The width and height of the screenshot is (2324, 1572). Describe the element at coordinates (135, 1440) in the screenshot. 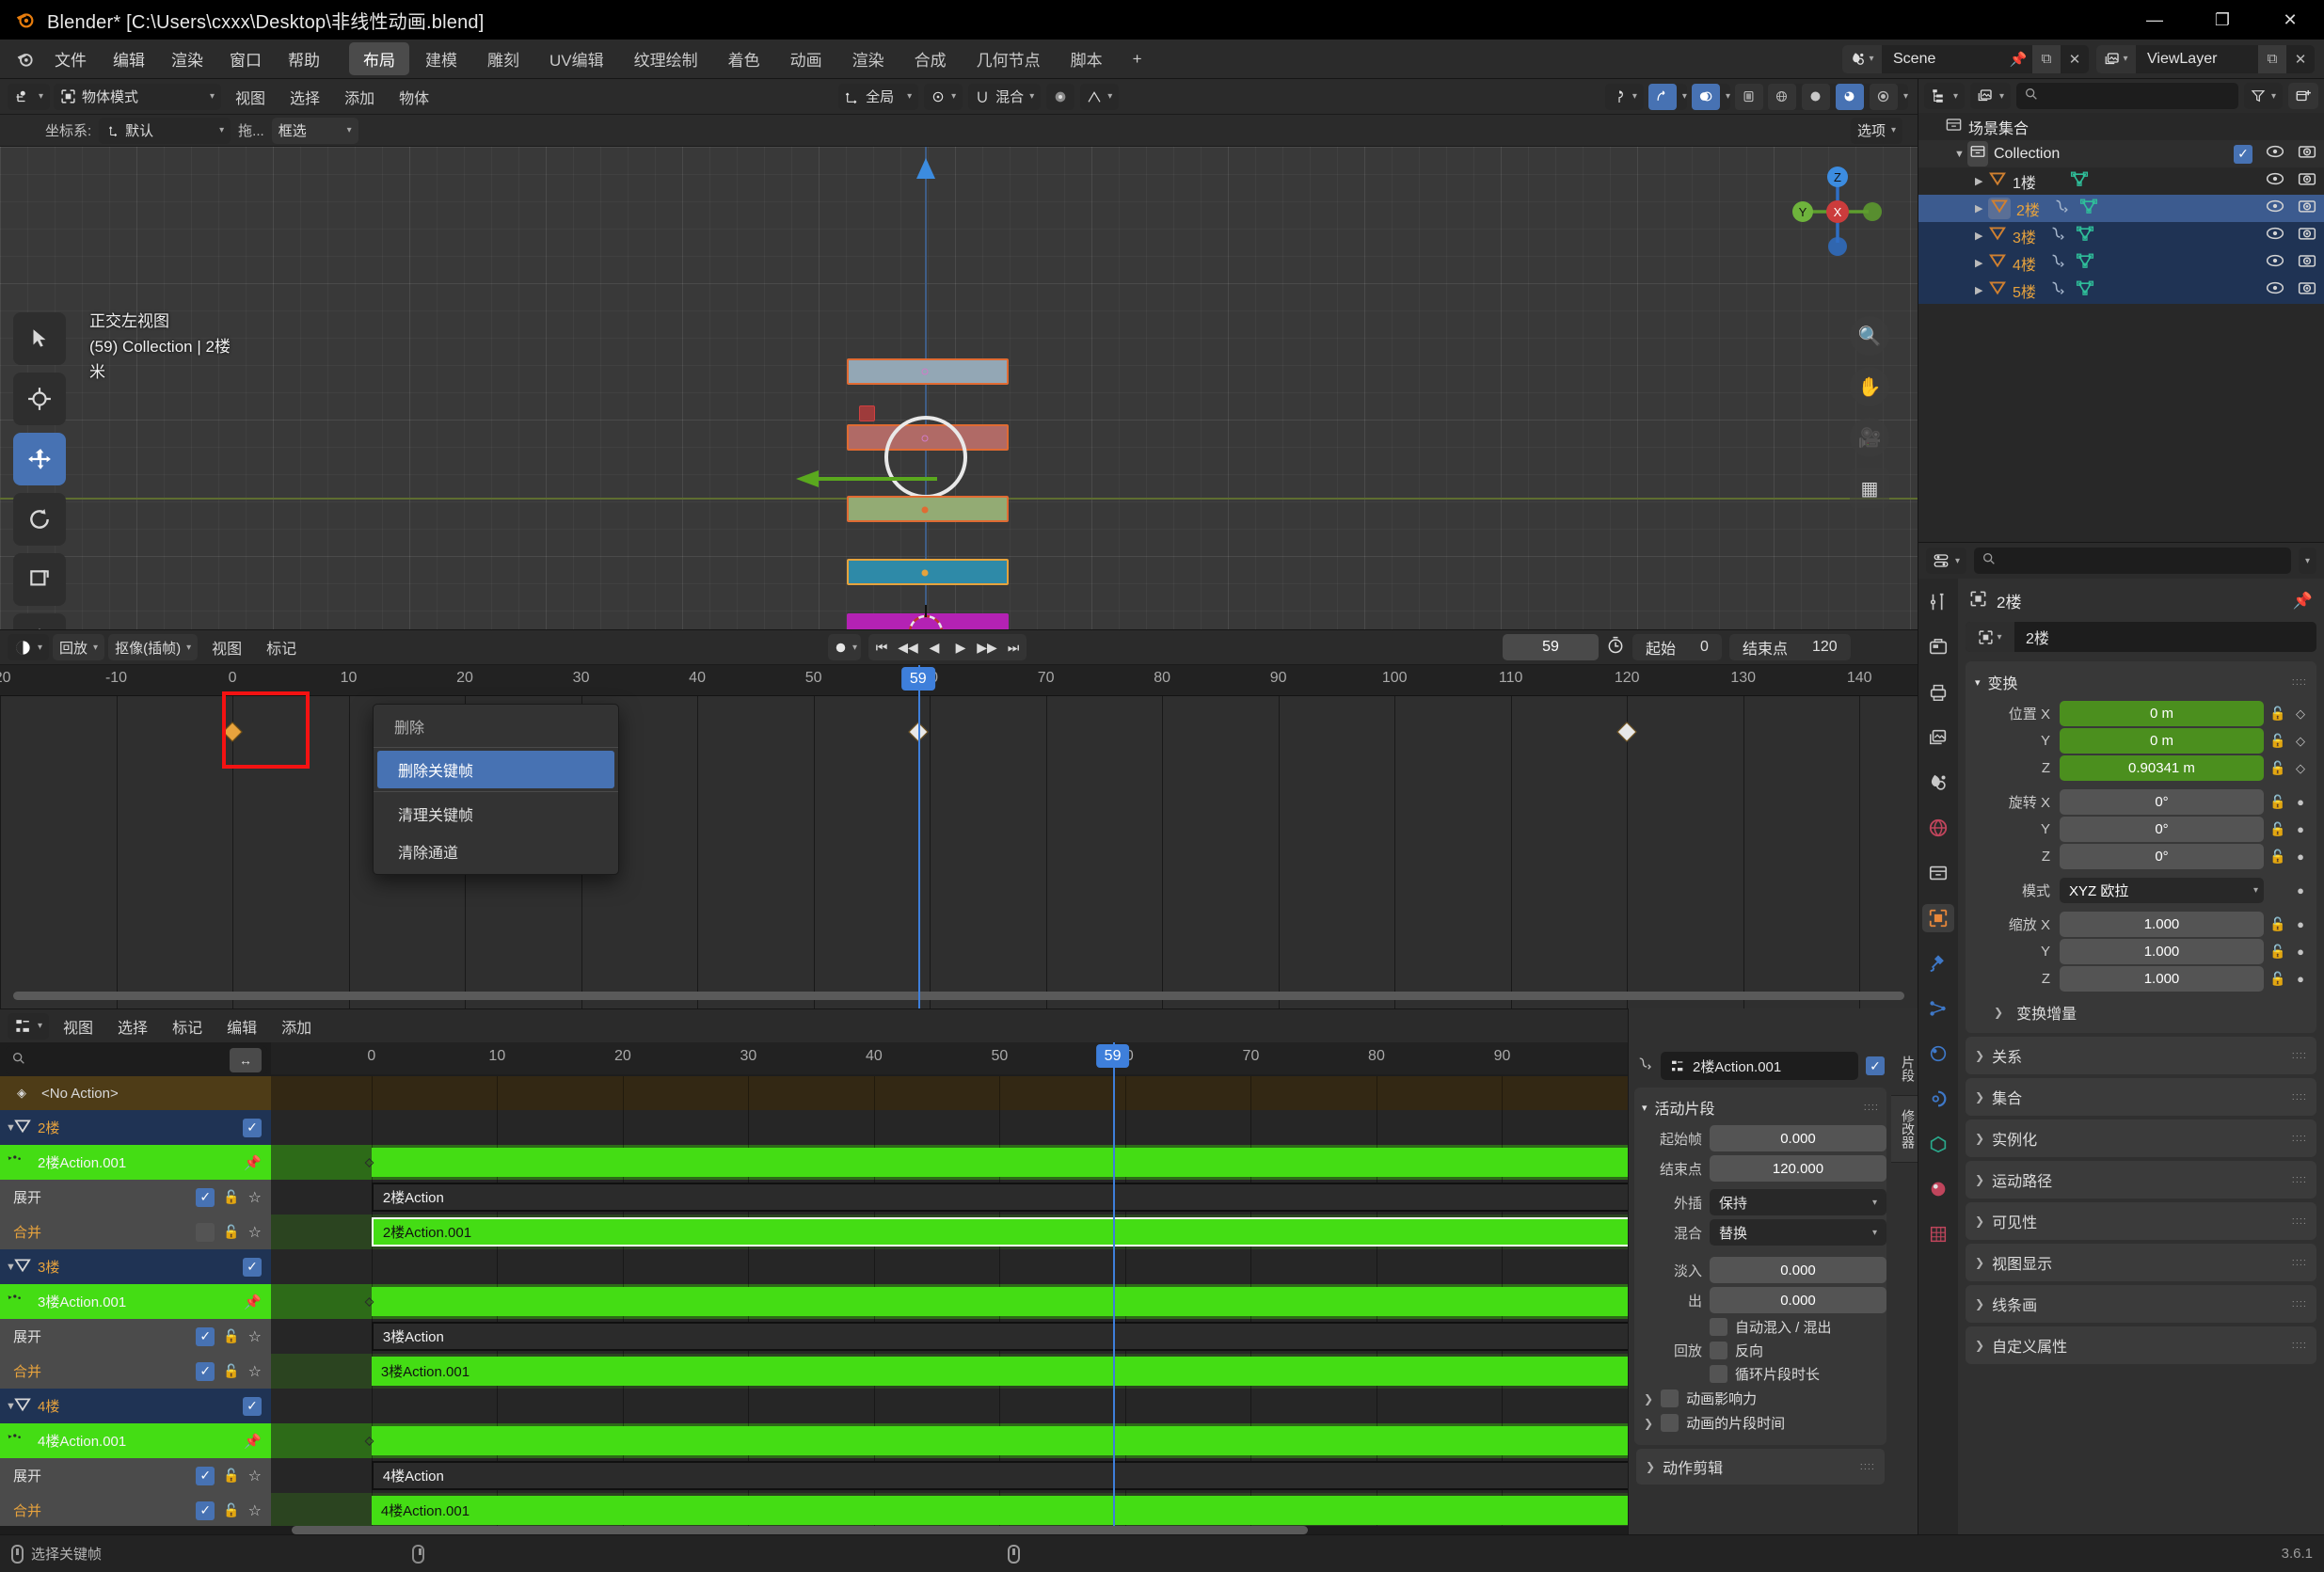

I see `nla-channel-action-track: 4楼Action.001 📌` at that location.